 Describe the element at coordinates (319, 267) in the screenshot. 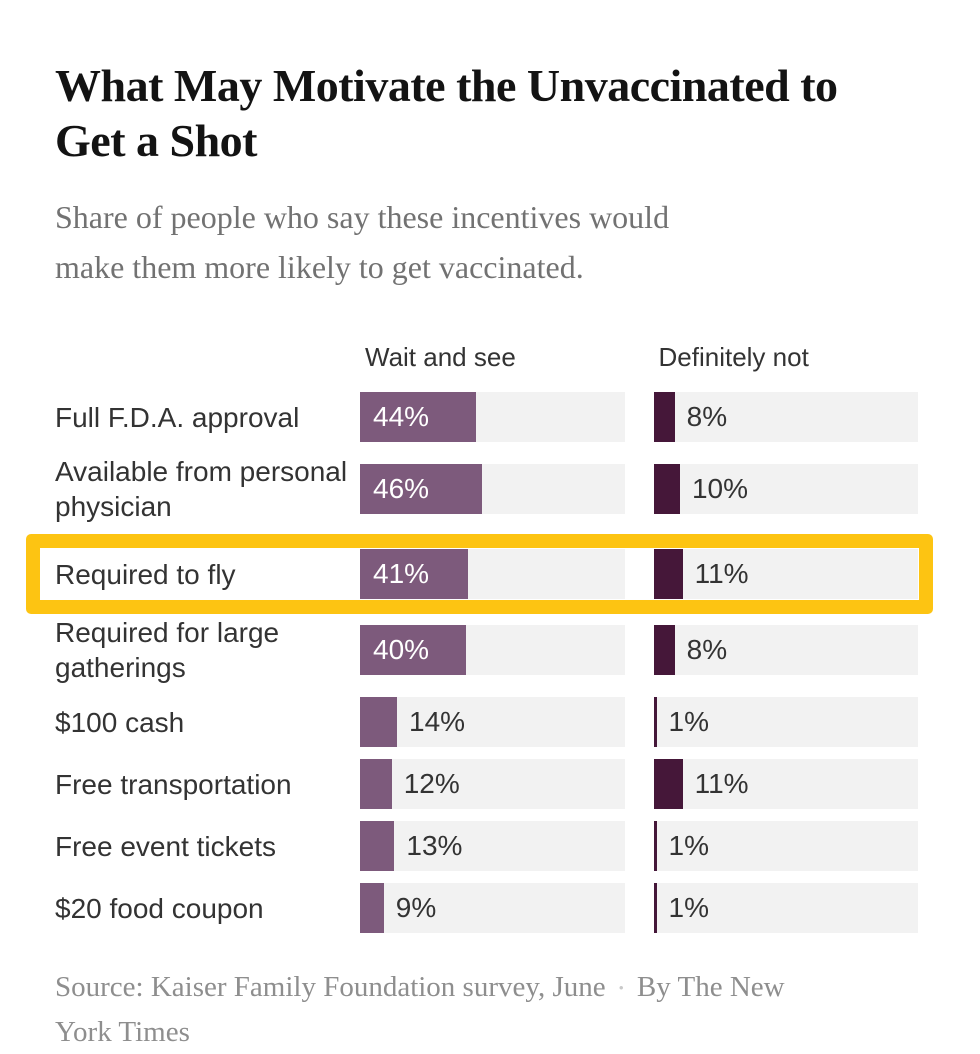

I see `chart-subtitle-line-2: make them more likely to get vaccinated.` at that location.